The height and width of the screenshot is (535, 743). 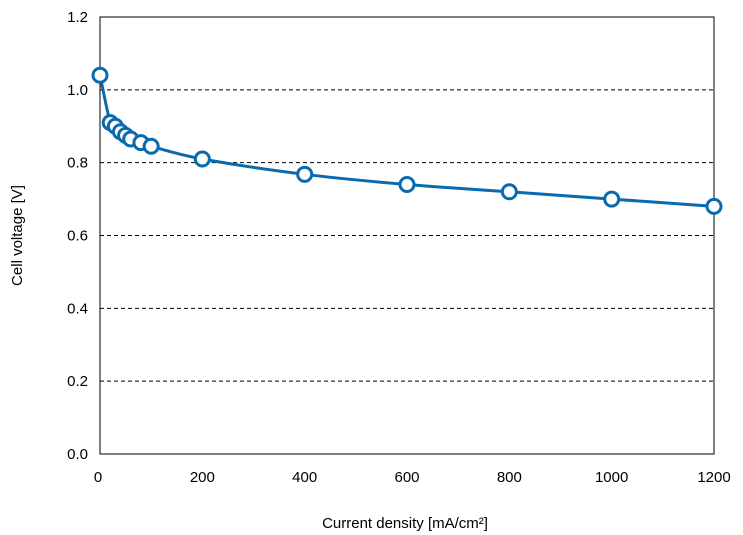 I want to click on x-axis-ticks: 0 200 400 600 800 1000 1200, so click(x=412, y=477).